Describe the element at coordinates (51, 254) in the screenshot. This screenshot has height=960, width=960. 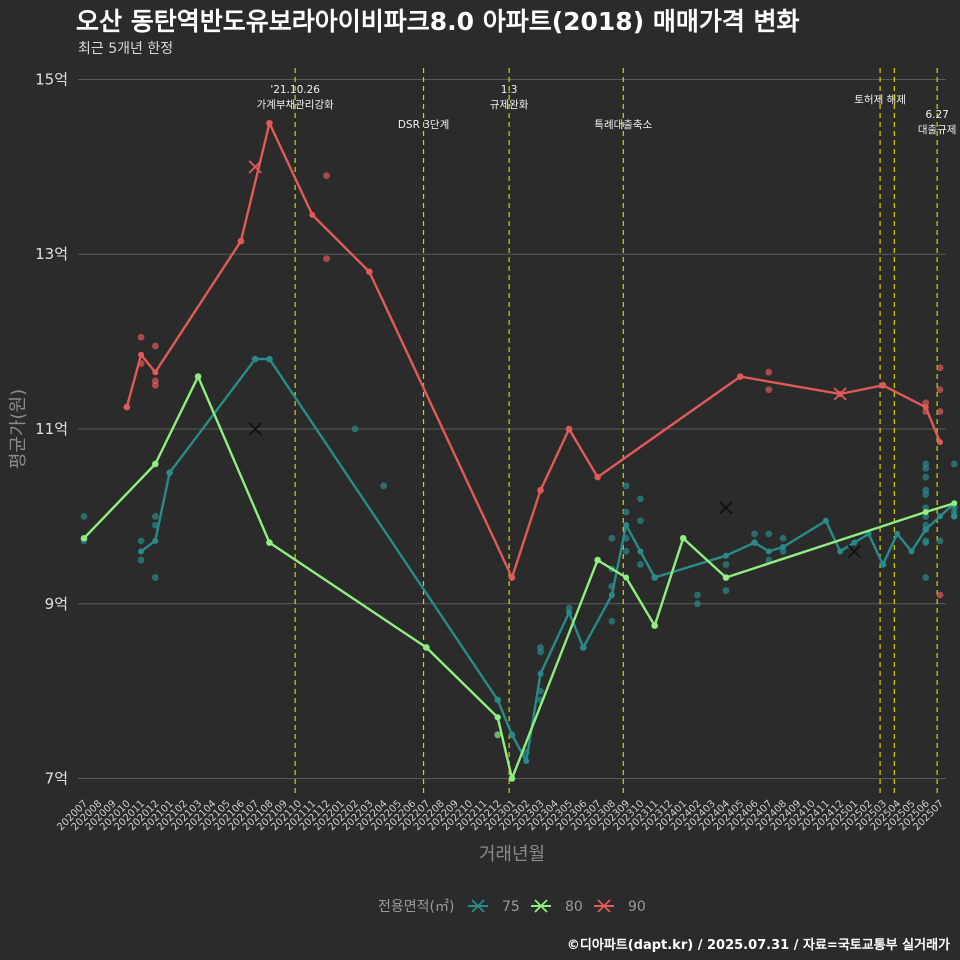
I see `y-tick-label: 13억` at that location.